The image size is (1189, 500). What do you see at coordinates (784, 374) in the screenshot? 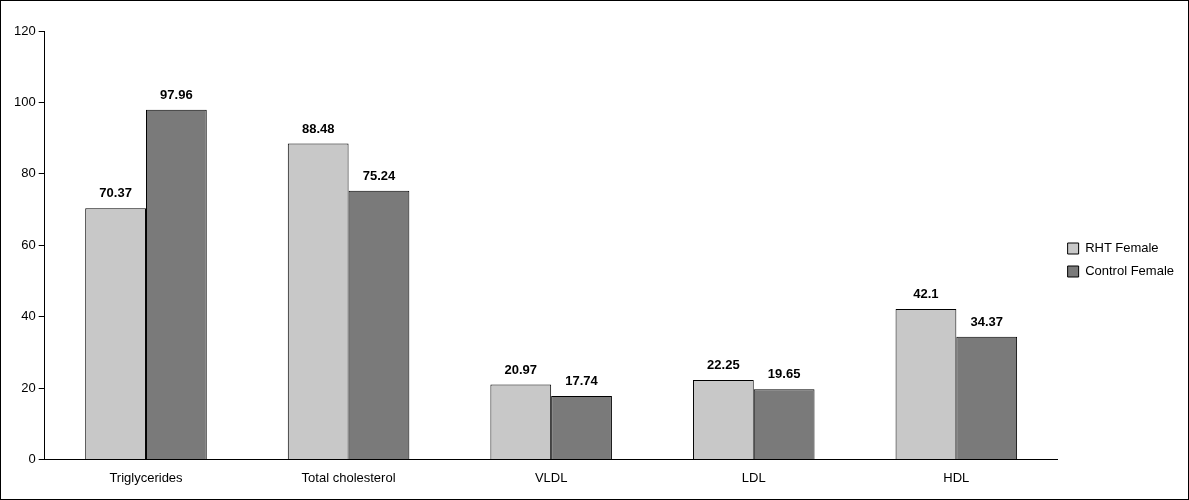
I see `data-label: 19.65` at bounding box center [784, 374].